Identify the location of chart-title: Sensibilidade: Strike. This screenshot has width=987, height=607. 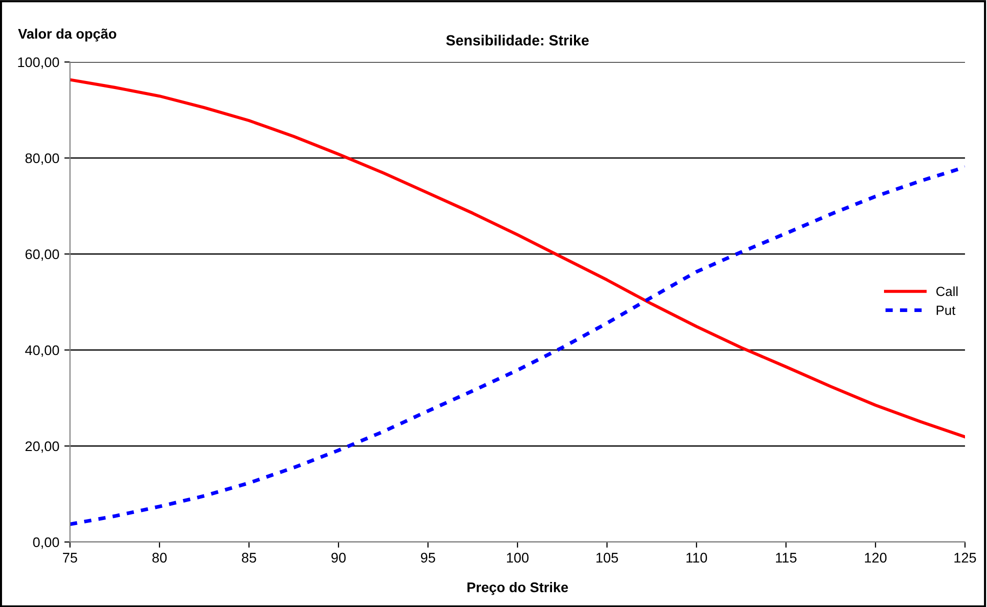
(517, 40).